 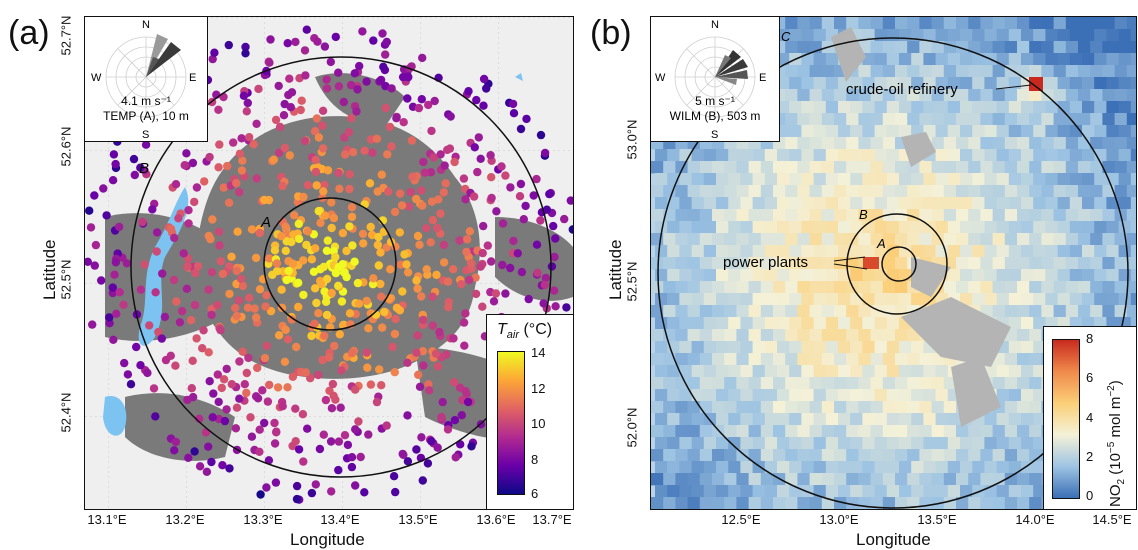 I want to click on circle-b, so click(x=897, y=264).